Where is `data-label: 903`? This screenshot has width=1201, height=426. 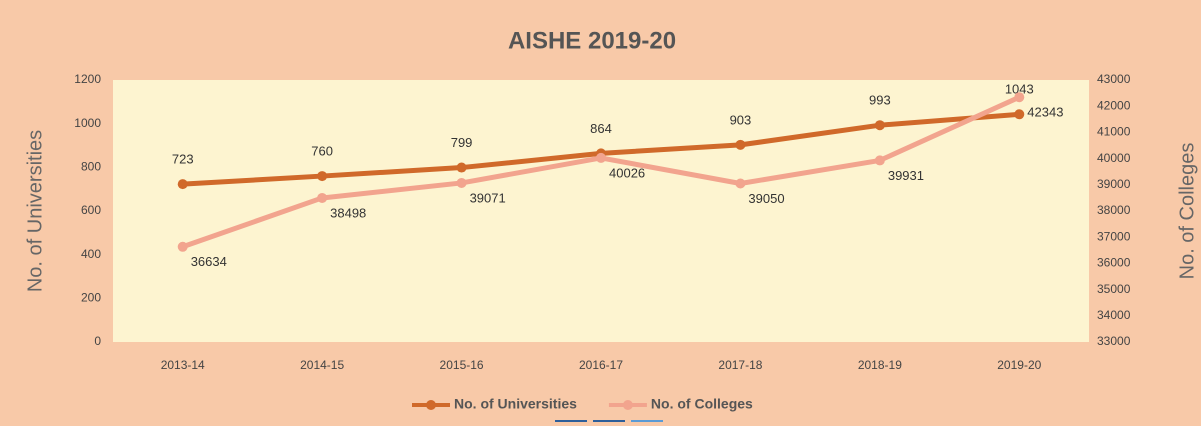 data-label: 903 is located at coordinates (741, 119).